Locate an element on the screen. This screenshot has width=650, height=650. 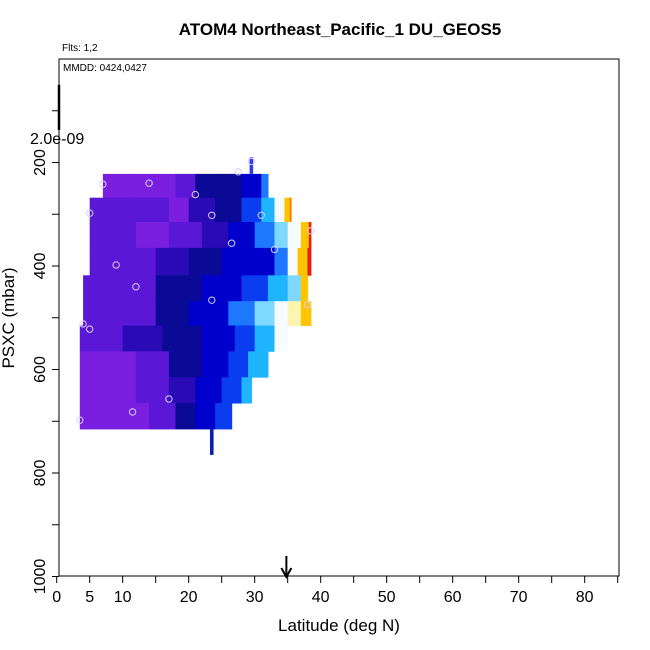
dates-label: MMDD: 0424,0427 is located at coordinates (105, 68).